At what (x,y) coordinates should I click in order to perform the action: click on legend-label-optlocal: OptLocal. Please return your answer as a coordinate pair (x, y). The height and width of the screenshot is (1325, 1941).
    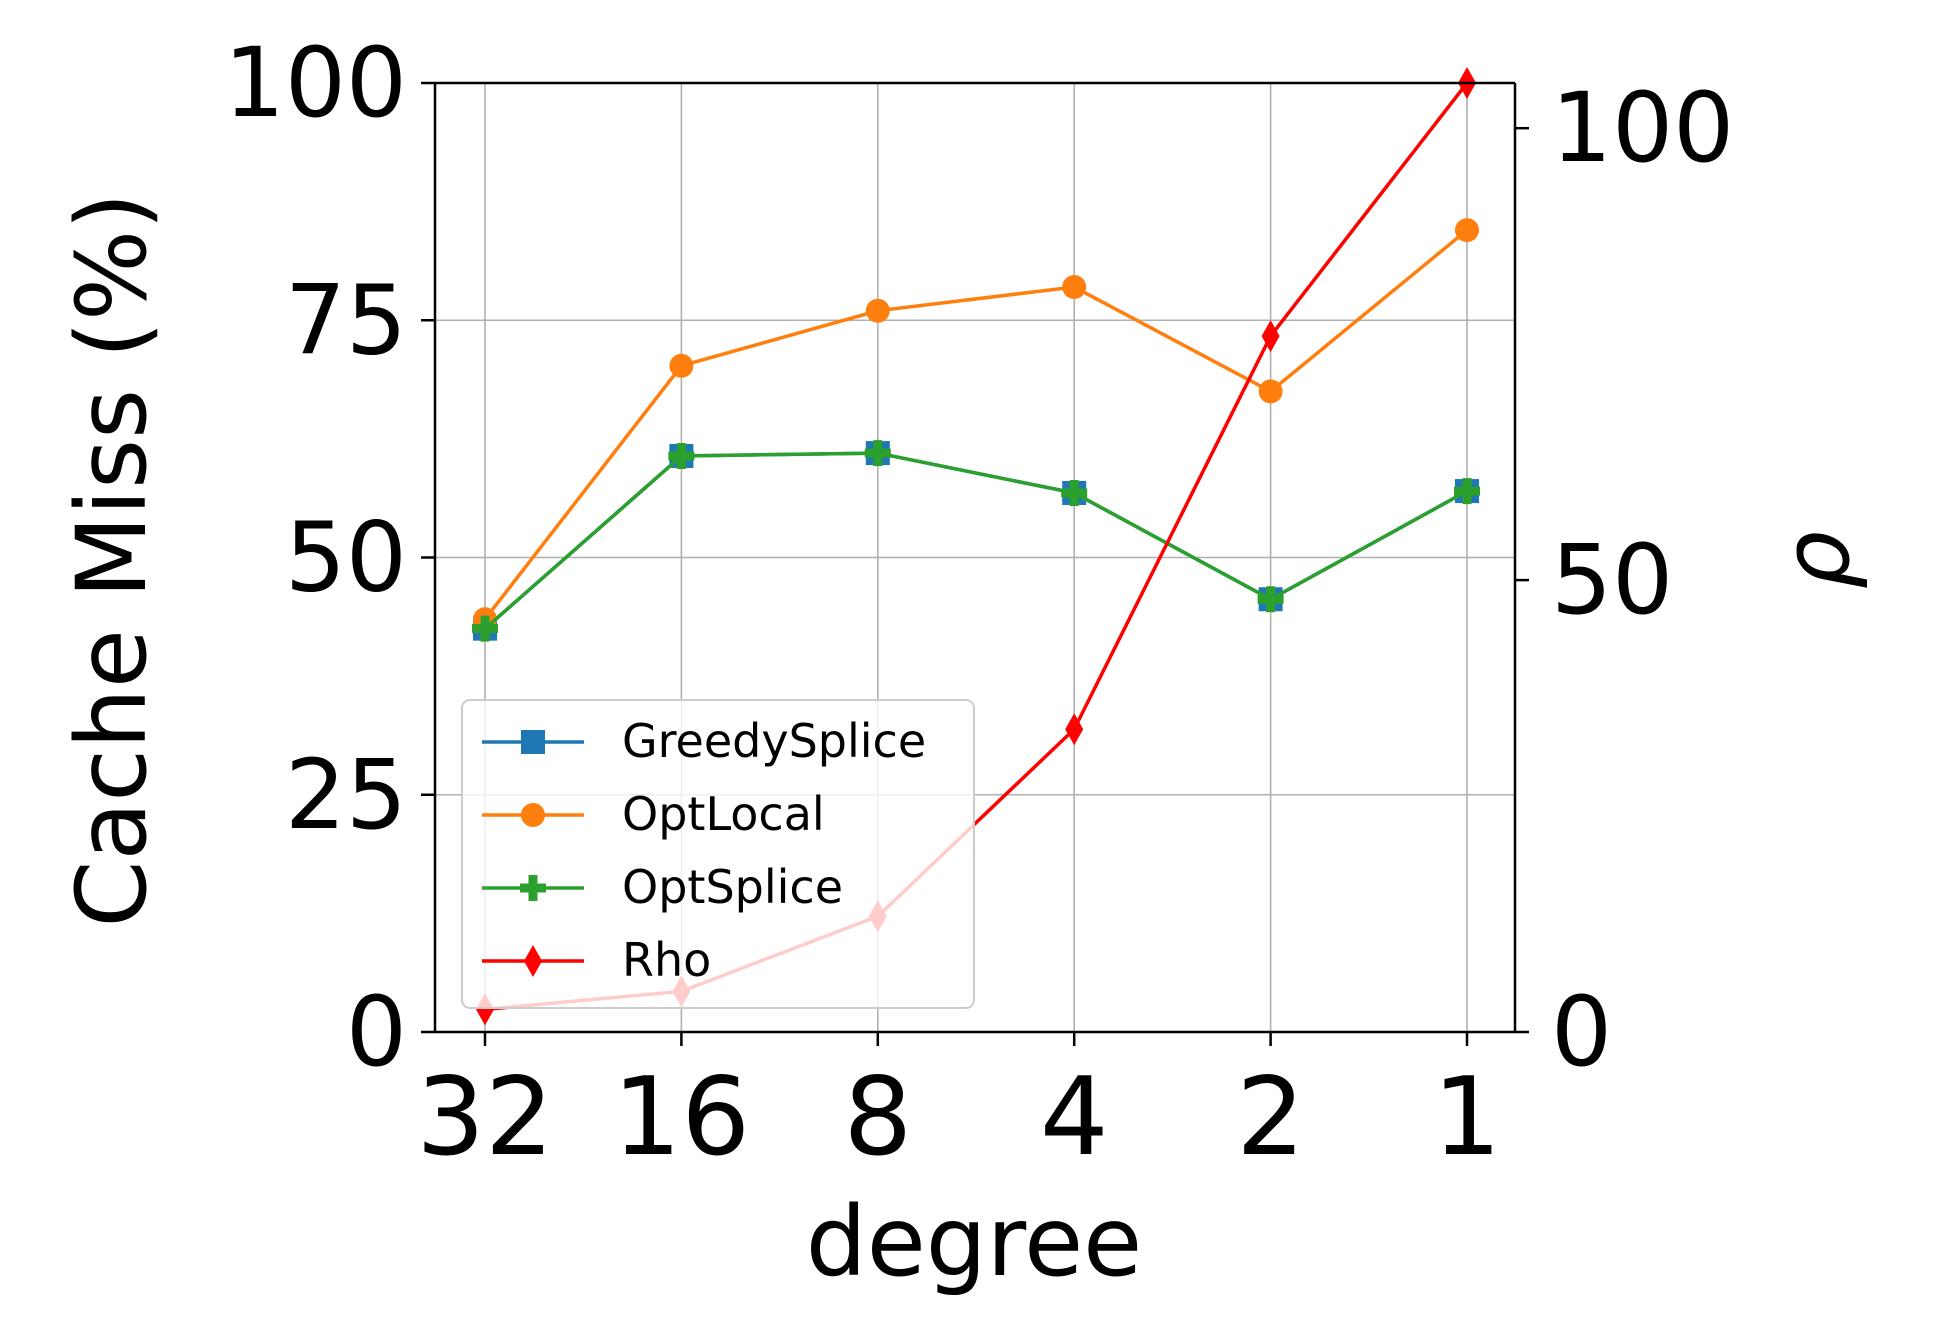
    Looking at the image, I should click on (723, 814).